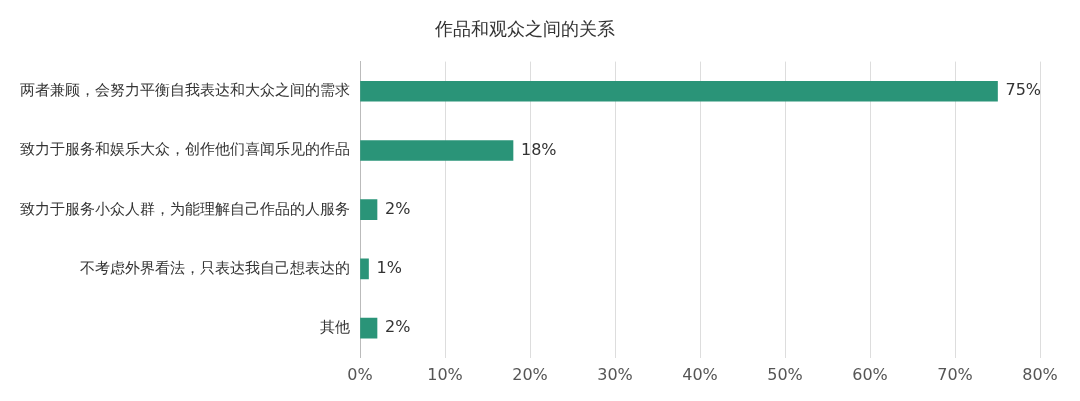 Image resolution: width=1080 pixels, height=401 pixels. What do you see at coordinates (785, 374) in the screenshot?
I see `x-tick-label: 50%` at bounding box center [785, 374].